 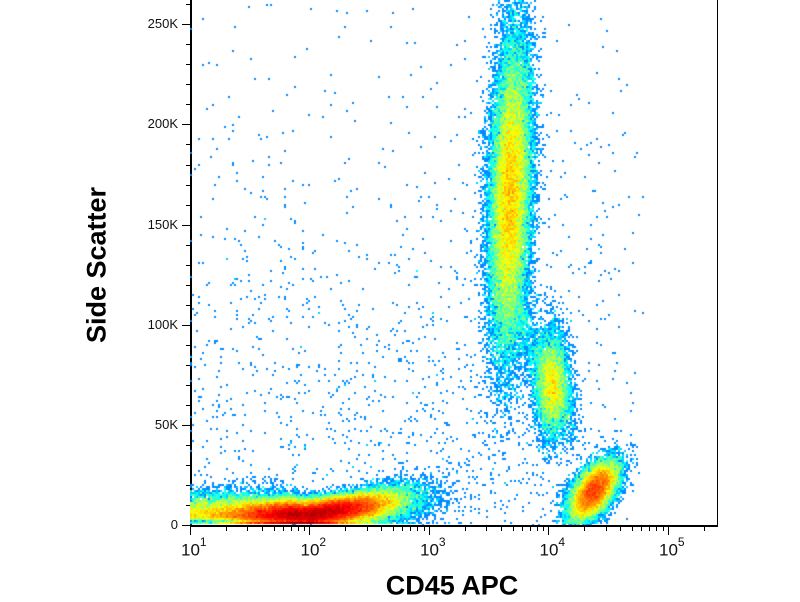 I want to click on x-tick-label: 10¹, so click(x=194, y=548).